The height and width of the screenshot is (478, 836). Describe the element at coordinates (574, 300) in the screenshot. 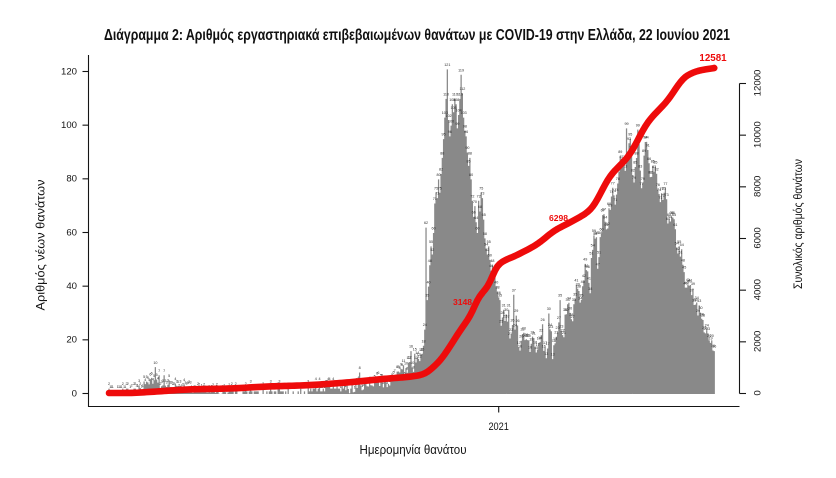

I see `svg-text: 33` at that location.